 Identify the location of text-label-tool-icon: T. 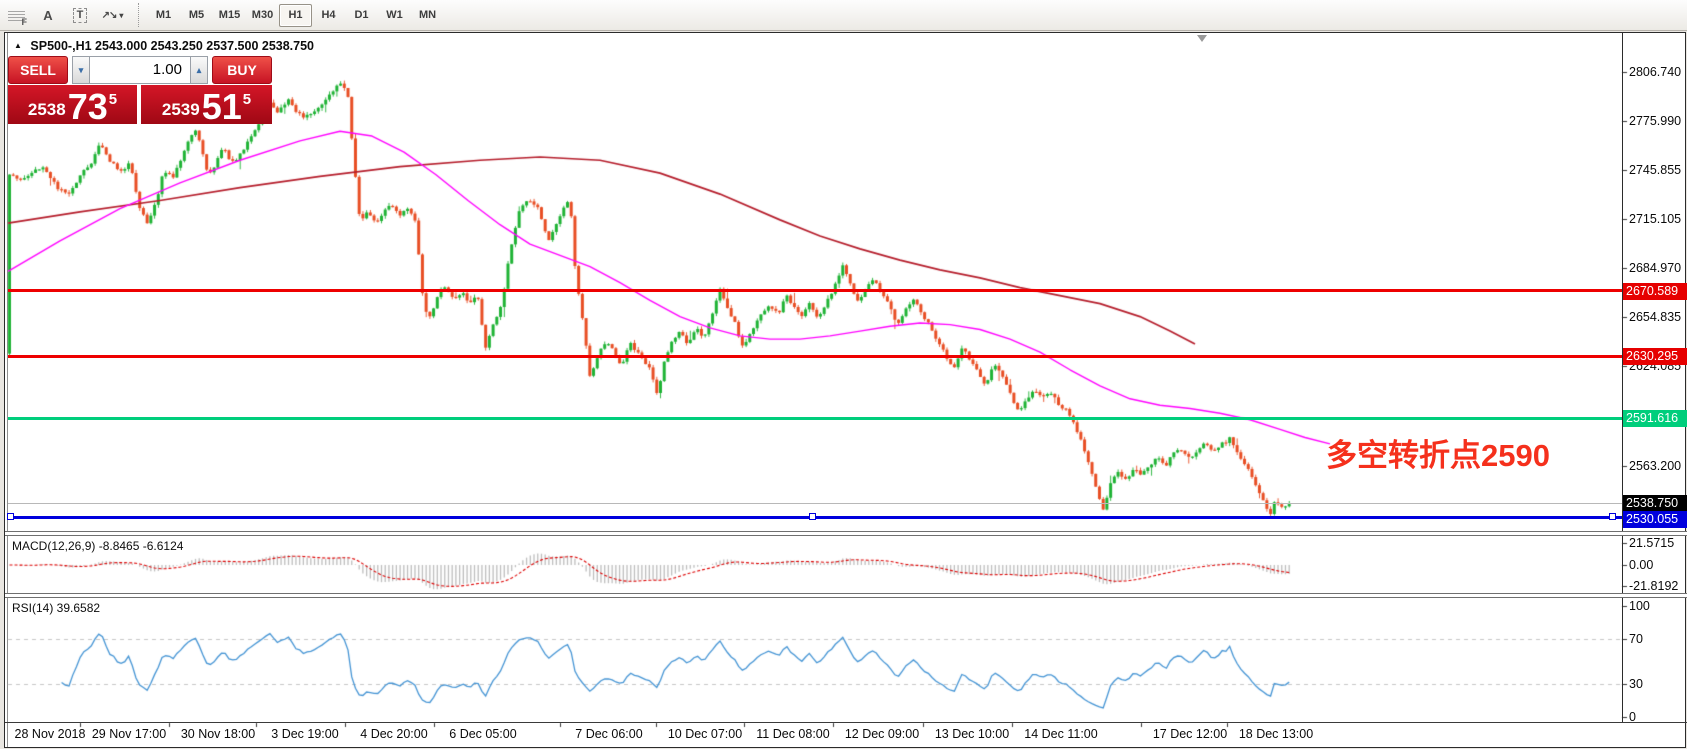
(80, 15).